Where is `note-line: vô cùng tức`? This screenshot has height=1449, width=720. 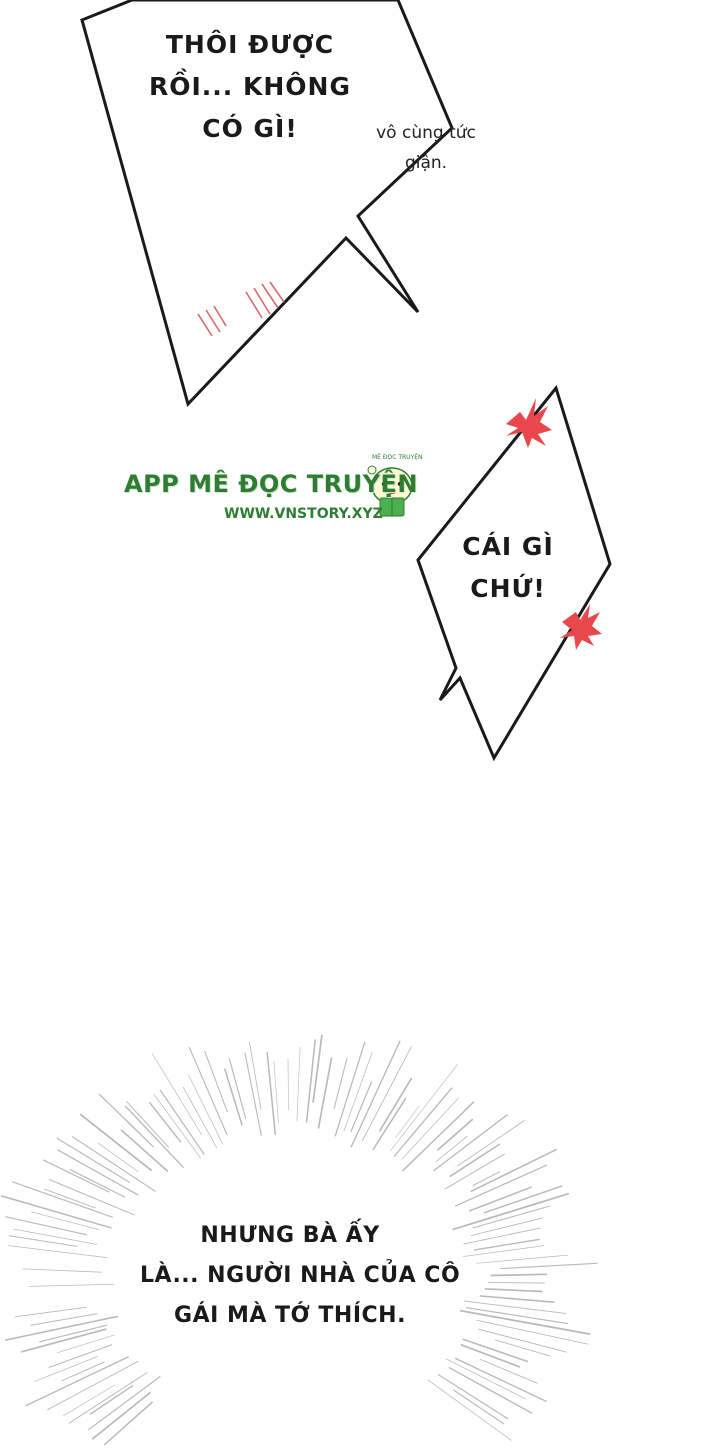
note-line: vô cùng tức is located at coordinates (426, 133).